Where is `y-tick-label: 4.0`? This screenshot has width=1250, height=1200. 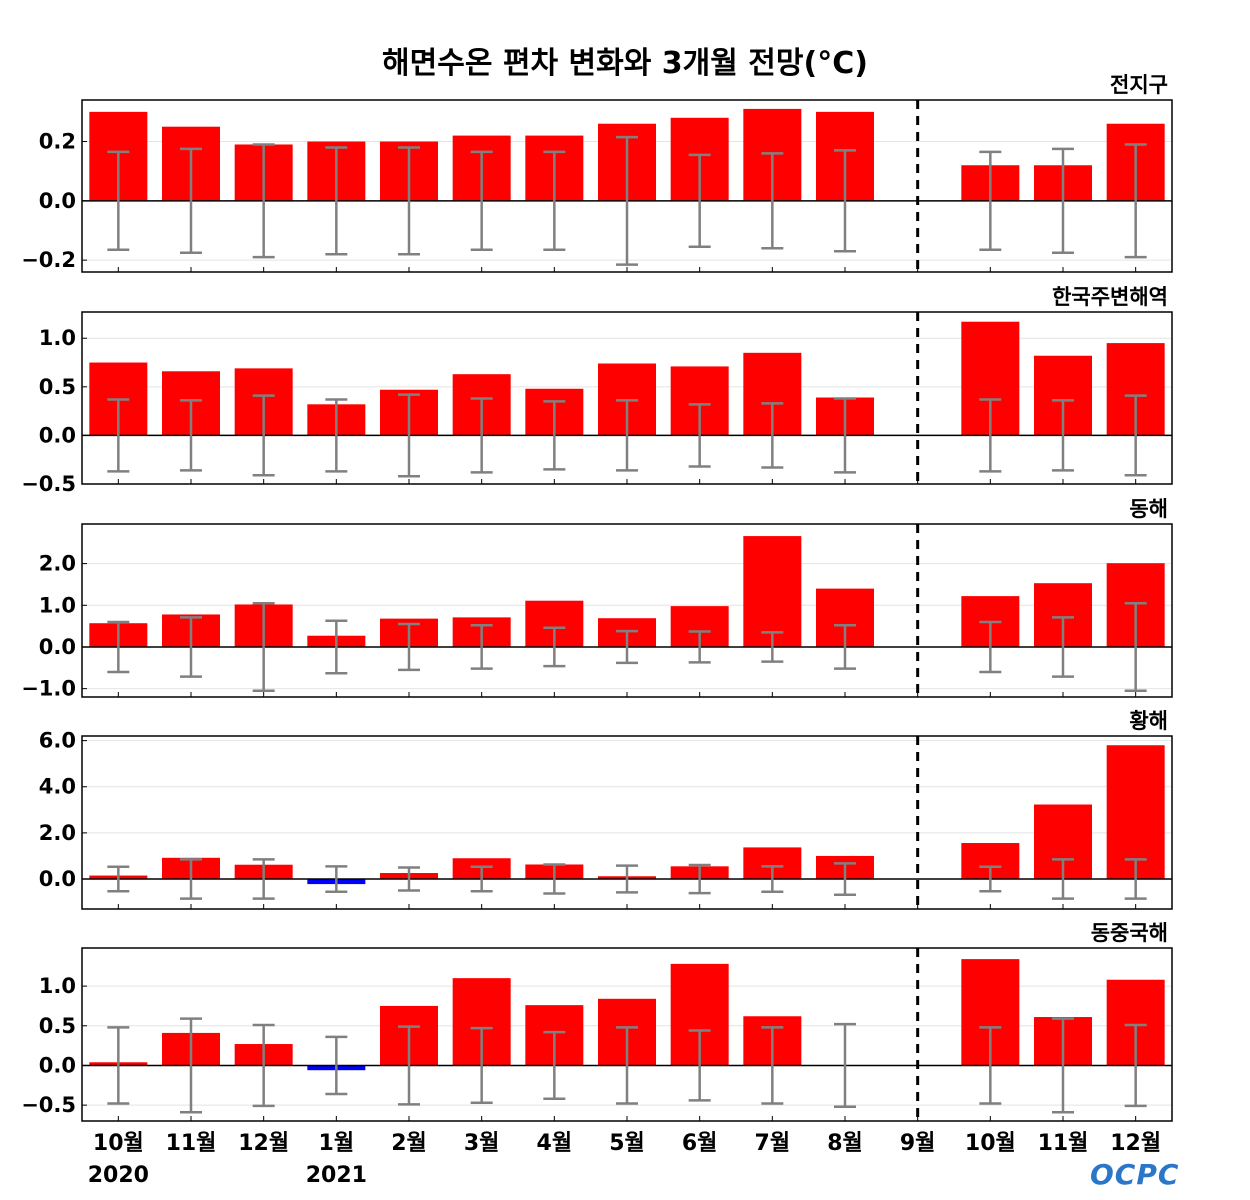
y-tick-label: 4.0 is located at coordinates (57, 787).